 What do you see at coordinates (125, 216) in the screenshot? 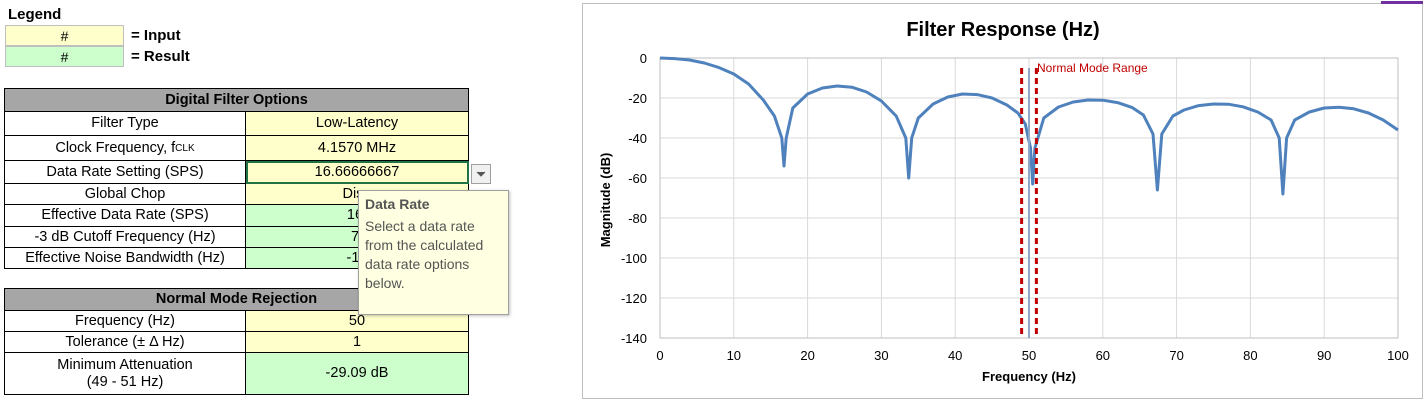
I see `effective-data-rate-label: Effective Data Rate (SPS)` at bounding box center [125, 216].